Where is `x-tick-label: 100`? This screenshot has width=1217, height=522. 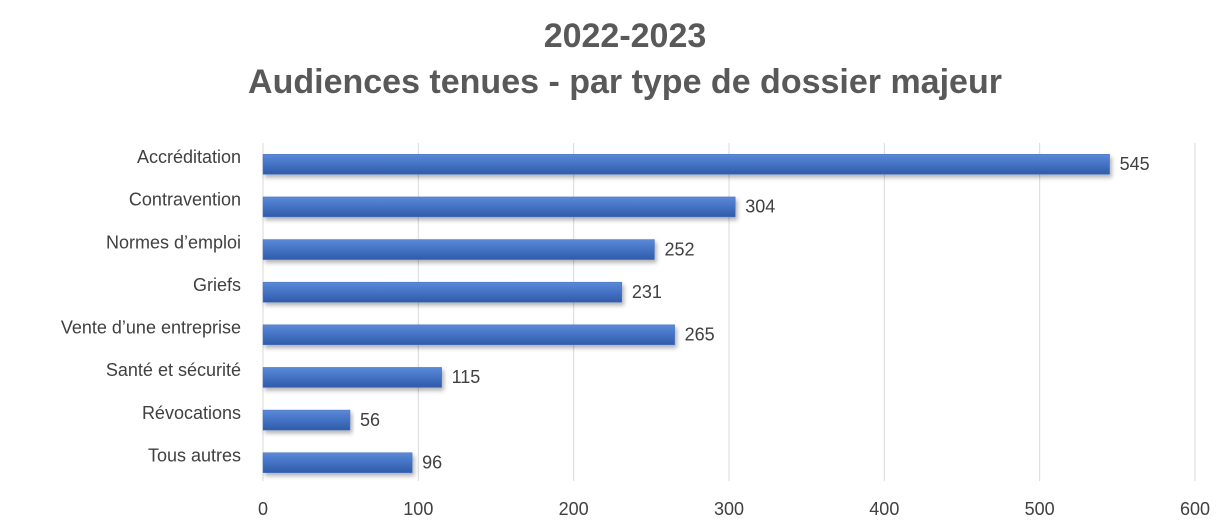 x-tick-label: 100 is located at coordinates (418, 509).